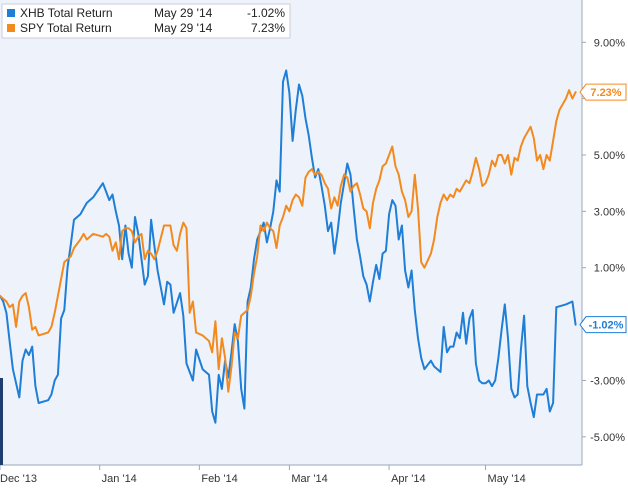  Describe the element at coordinates (219, 479) in the screenshot. I see `x-tick-label: Feb '14` at that location.